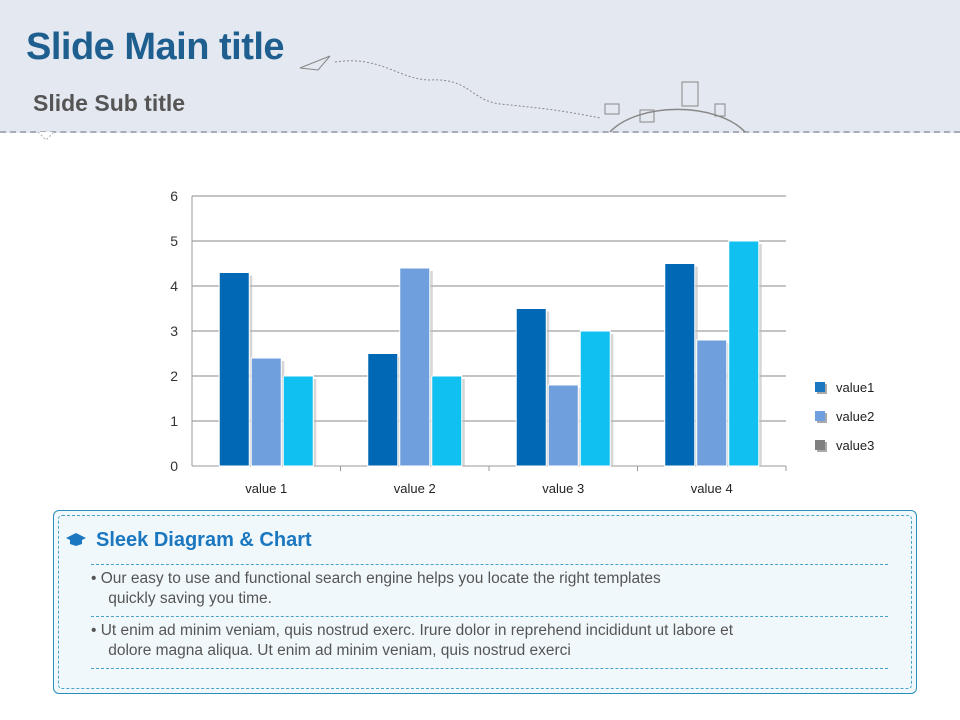 Image resolution: width=960 pixels, height=720 pixels. Describe the element at coordinates (266, 488) in the screenshot. I see `x-tick-label: value 1` at that location.